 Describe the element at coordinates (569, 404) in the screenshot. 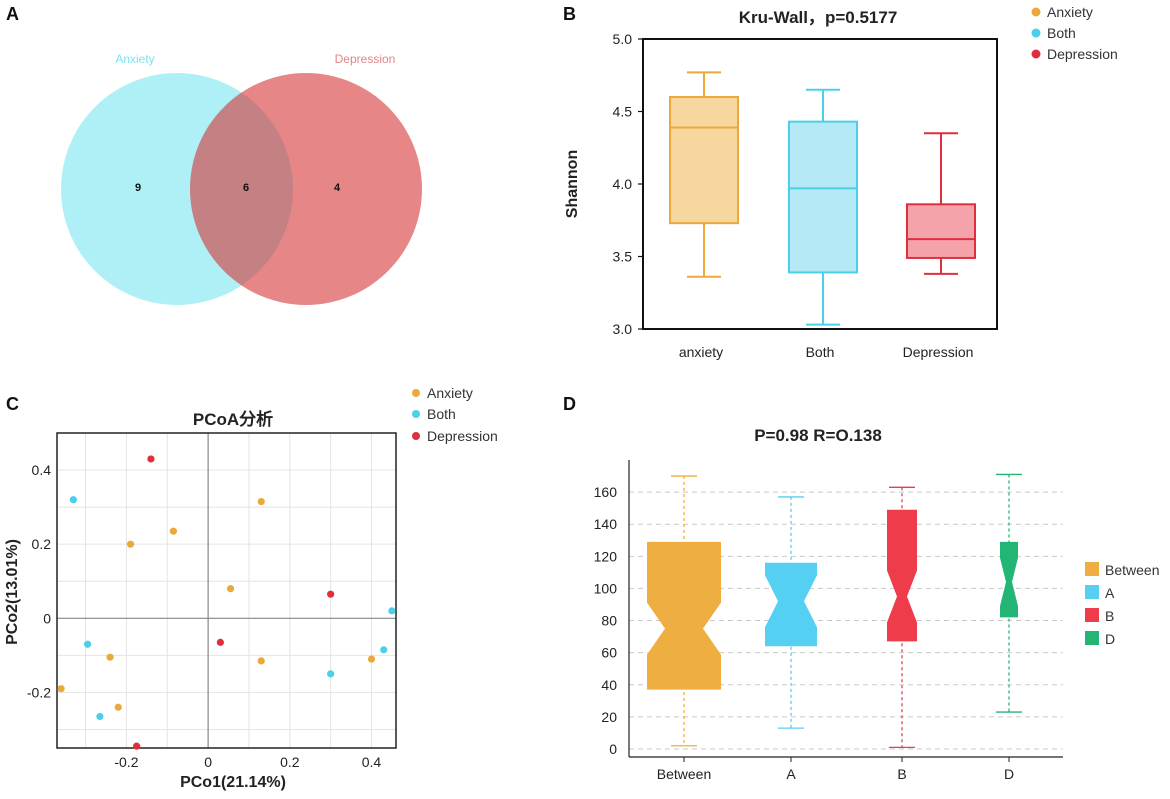

I see `panel-letter-d: D` at that location.